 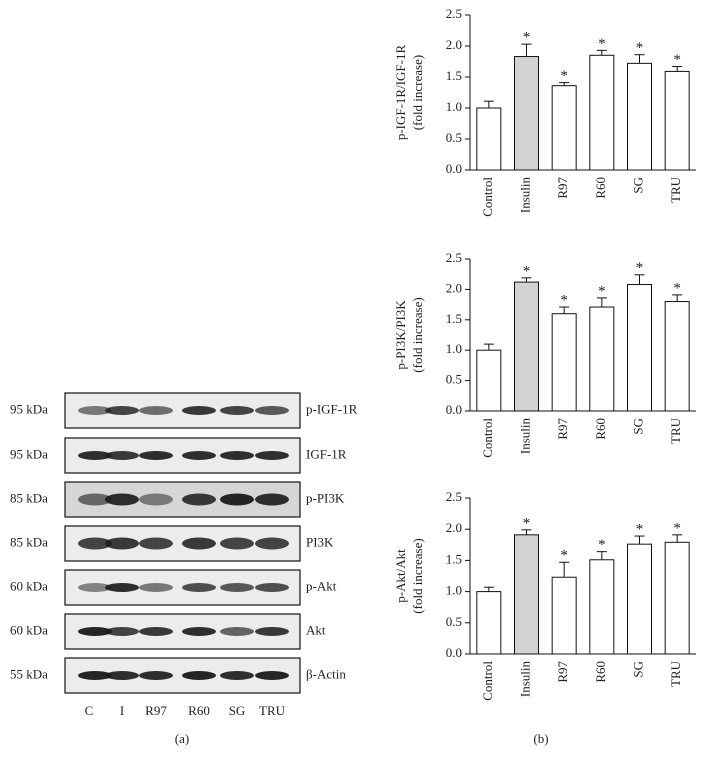 What do you see at coordinates (320, 541) in the screenshot?
I see `blot-protein-label: PI3K` at bounding box center [320, 541].